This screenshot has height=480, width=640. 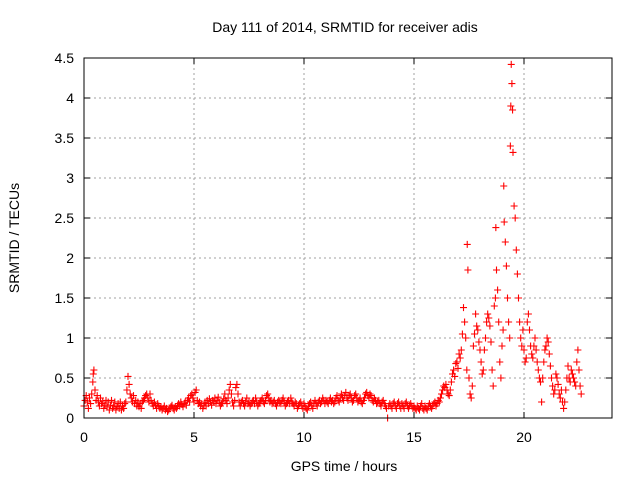 I want to click on y-tick-label: 1, so click(x=70, y=338).